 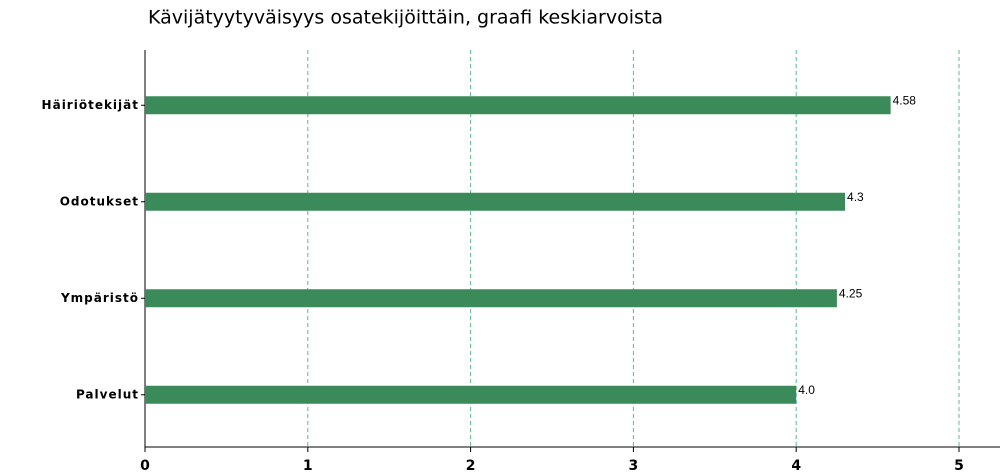 What do you see at coordinates (806, 390) in the screenshot?
I see `value-label: 4.0` at bounding box center [806, 390].